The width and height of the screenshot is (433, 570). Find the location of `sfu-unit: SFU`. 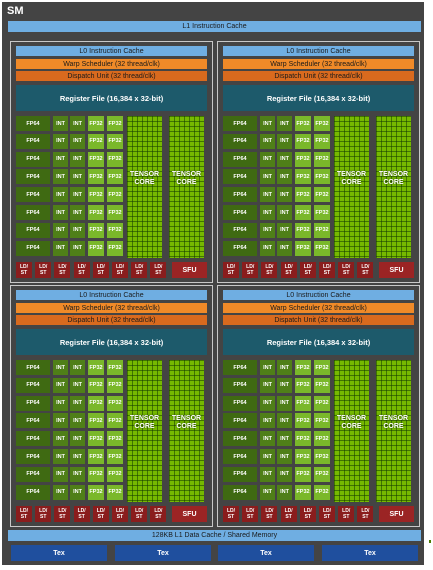

sfu-unit: SFU is located at coordinates (189, 270).